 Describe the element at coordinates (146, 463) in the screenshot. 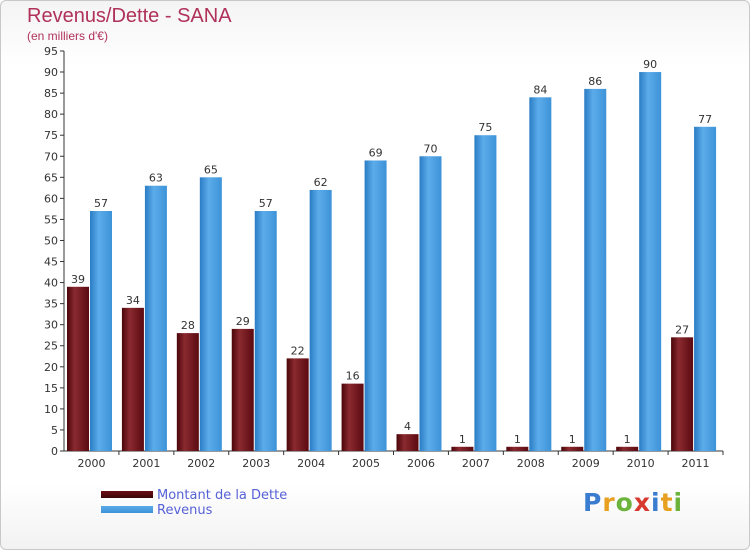

I see `x-tick-label: 2001` at that location.